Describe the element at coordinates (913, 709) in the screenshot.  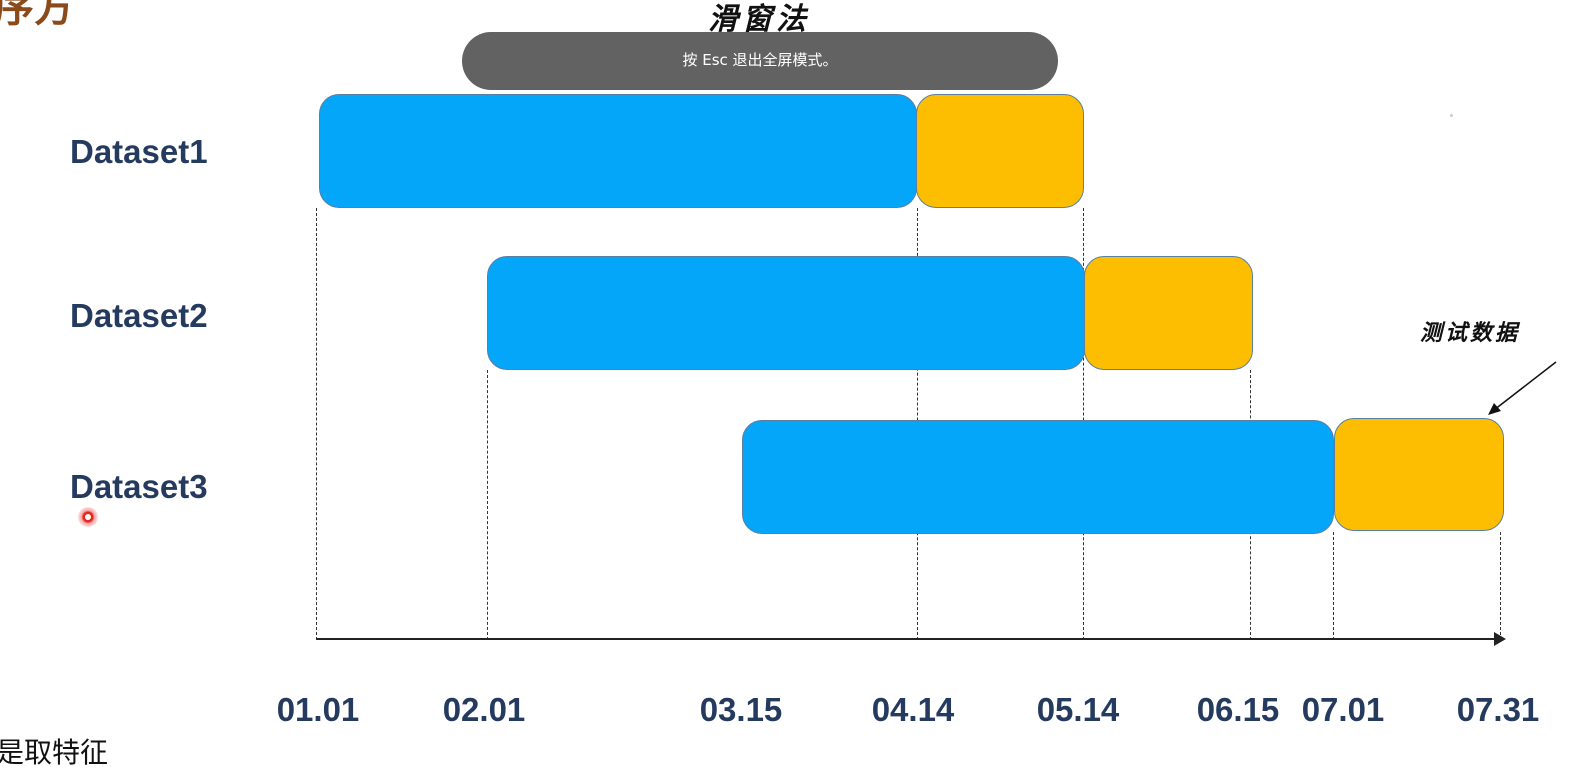
I see `tick-label-04-14: 04.14` at that location.